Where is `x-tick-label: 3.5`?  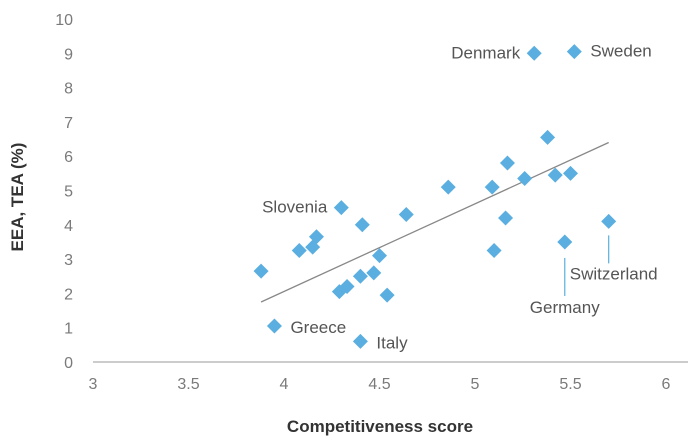 x-tick-label: 3.5 is located at coordinates (188, 384).